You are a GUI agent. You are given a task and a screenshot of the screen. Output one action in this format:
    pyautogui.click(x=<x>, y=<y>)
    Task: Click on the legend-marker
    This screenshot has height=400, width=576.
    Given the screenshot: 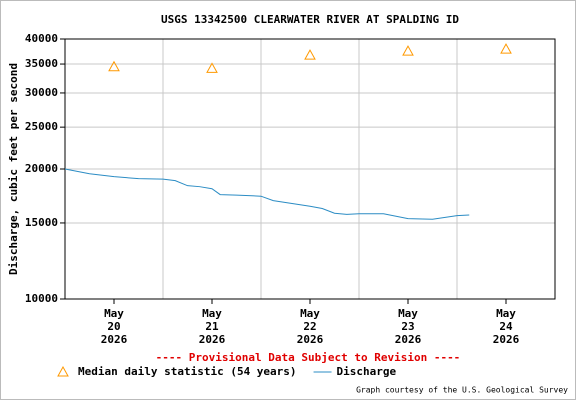 What is the action you would take?
    pyautogui.click(x=63, y=371)
    